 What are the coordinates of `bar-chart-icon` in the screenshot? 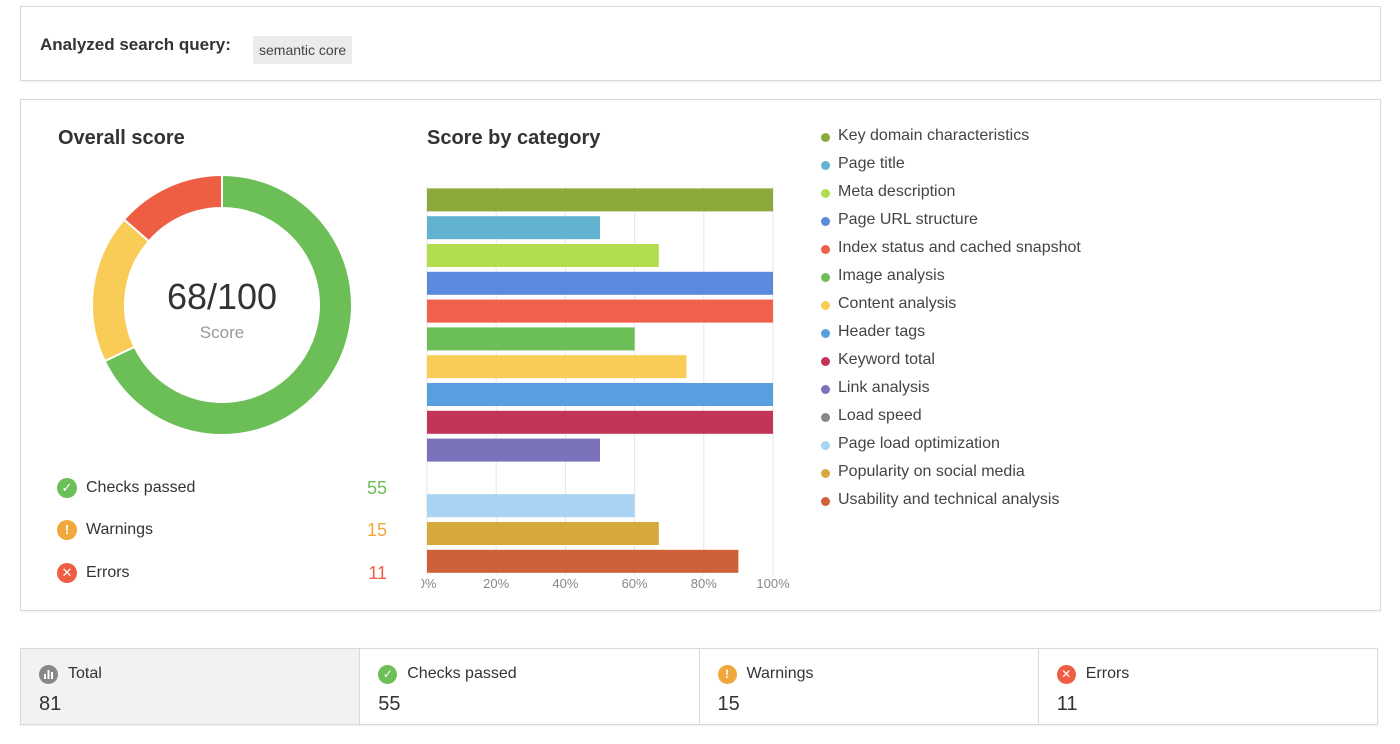 It's located at (48, 674).